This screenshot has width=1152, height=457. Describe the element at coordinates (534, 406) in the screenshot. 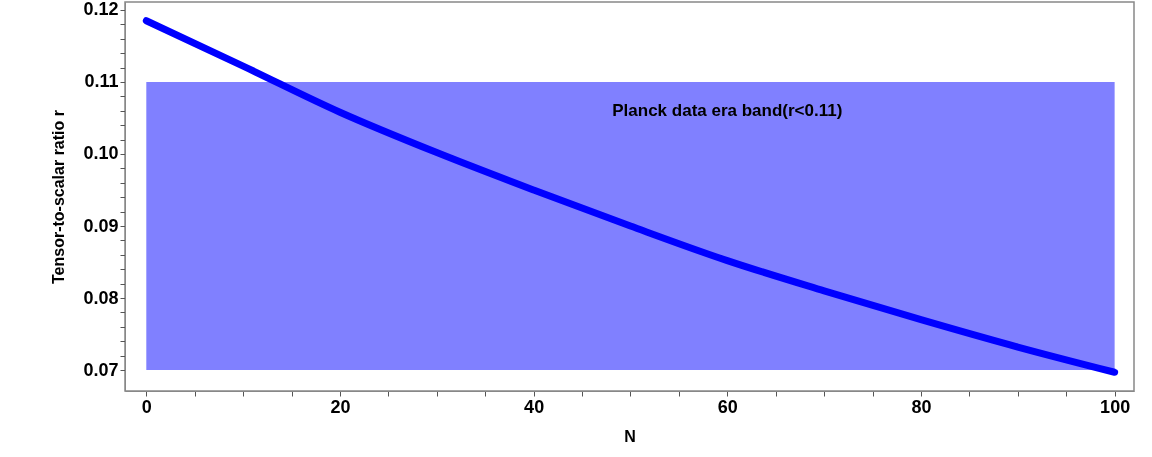

I see `x-tick-label: 40` at that location.